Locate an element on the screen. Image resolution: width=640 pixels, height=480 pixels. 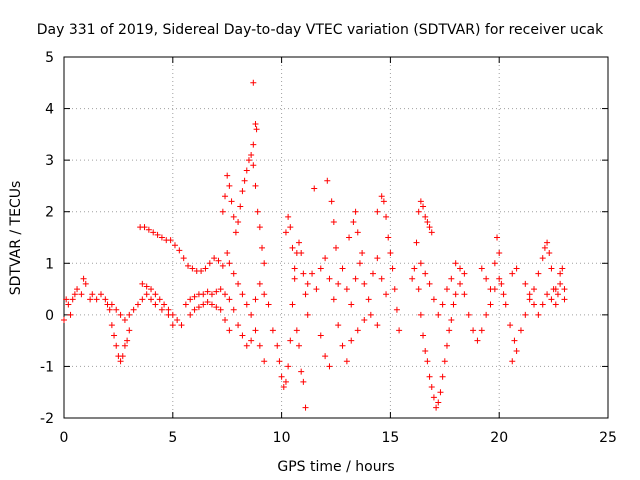
x-tick-label: 0 is located at coordinates (64, 438).